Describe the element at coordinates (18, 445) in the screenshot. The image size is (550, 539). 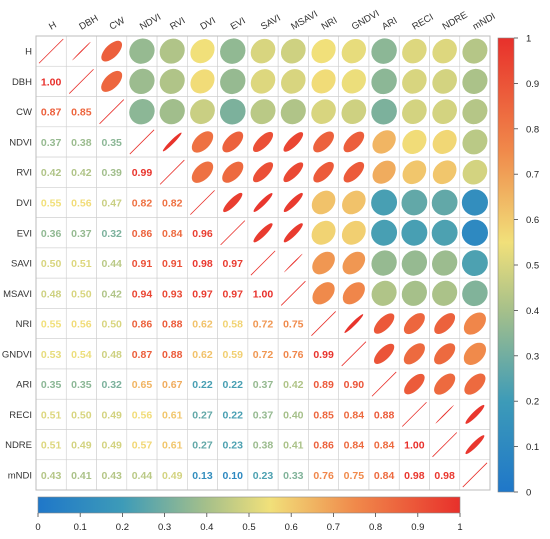
I see `row-label-ndre: NDRE` at that location.